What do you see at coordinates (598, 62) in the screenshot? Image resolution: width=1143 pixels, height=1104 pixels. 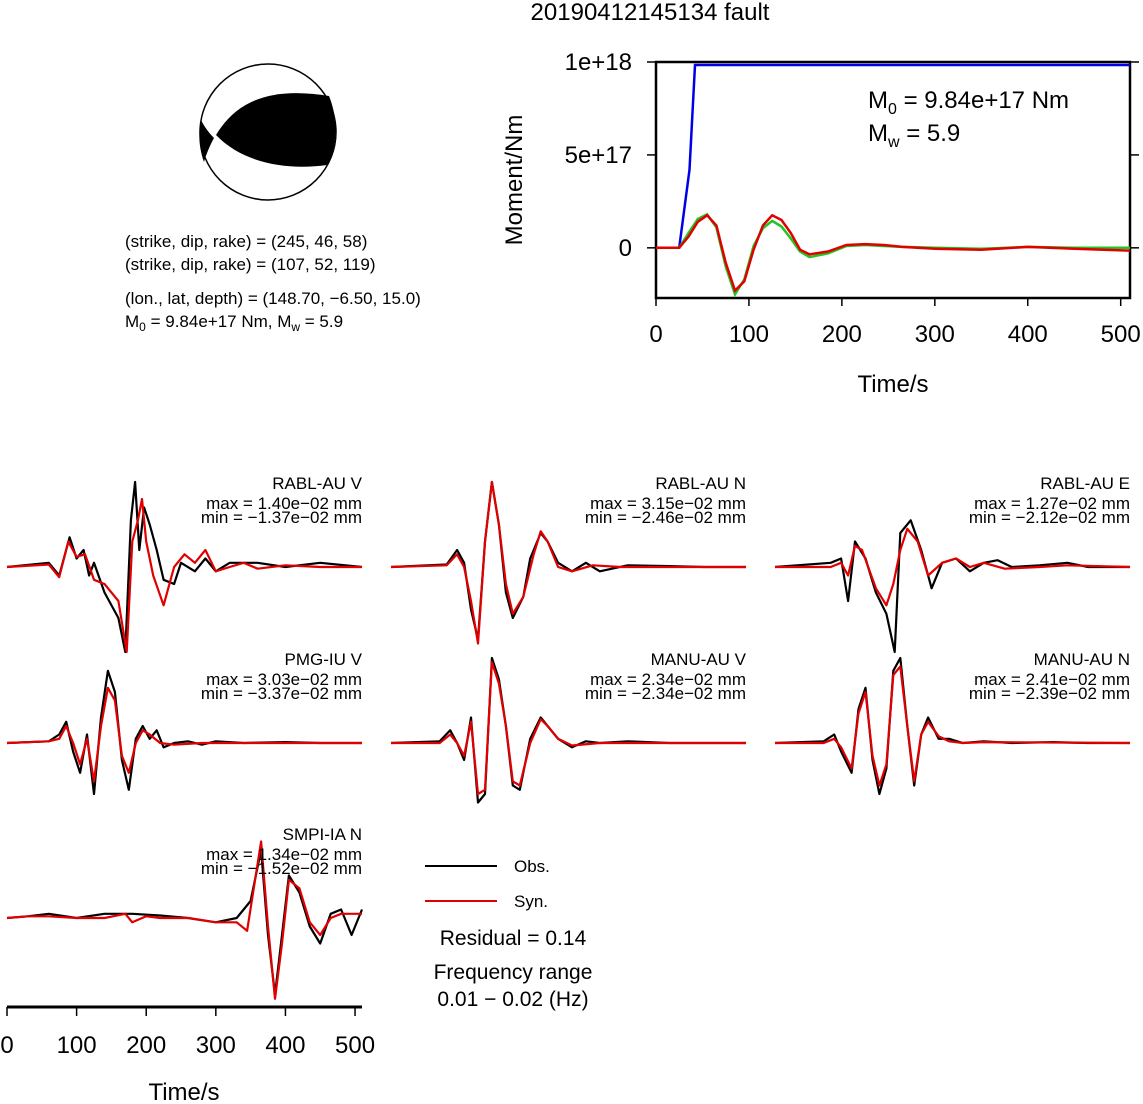 I see `moment-ytick-label: 1e+18` at bounding box center [598, 62].